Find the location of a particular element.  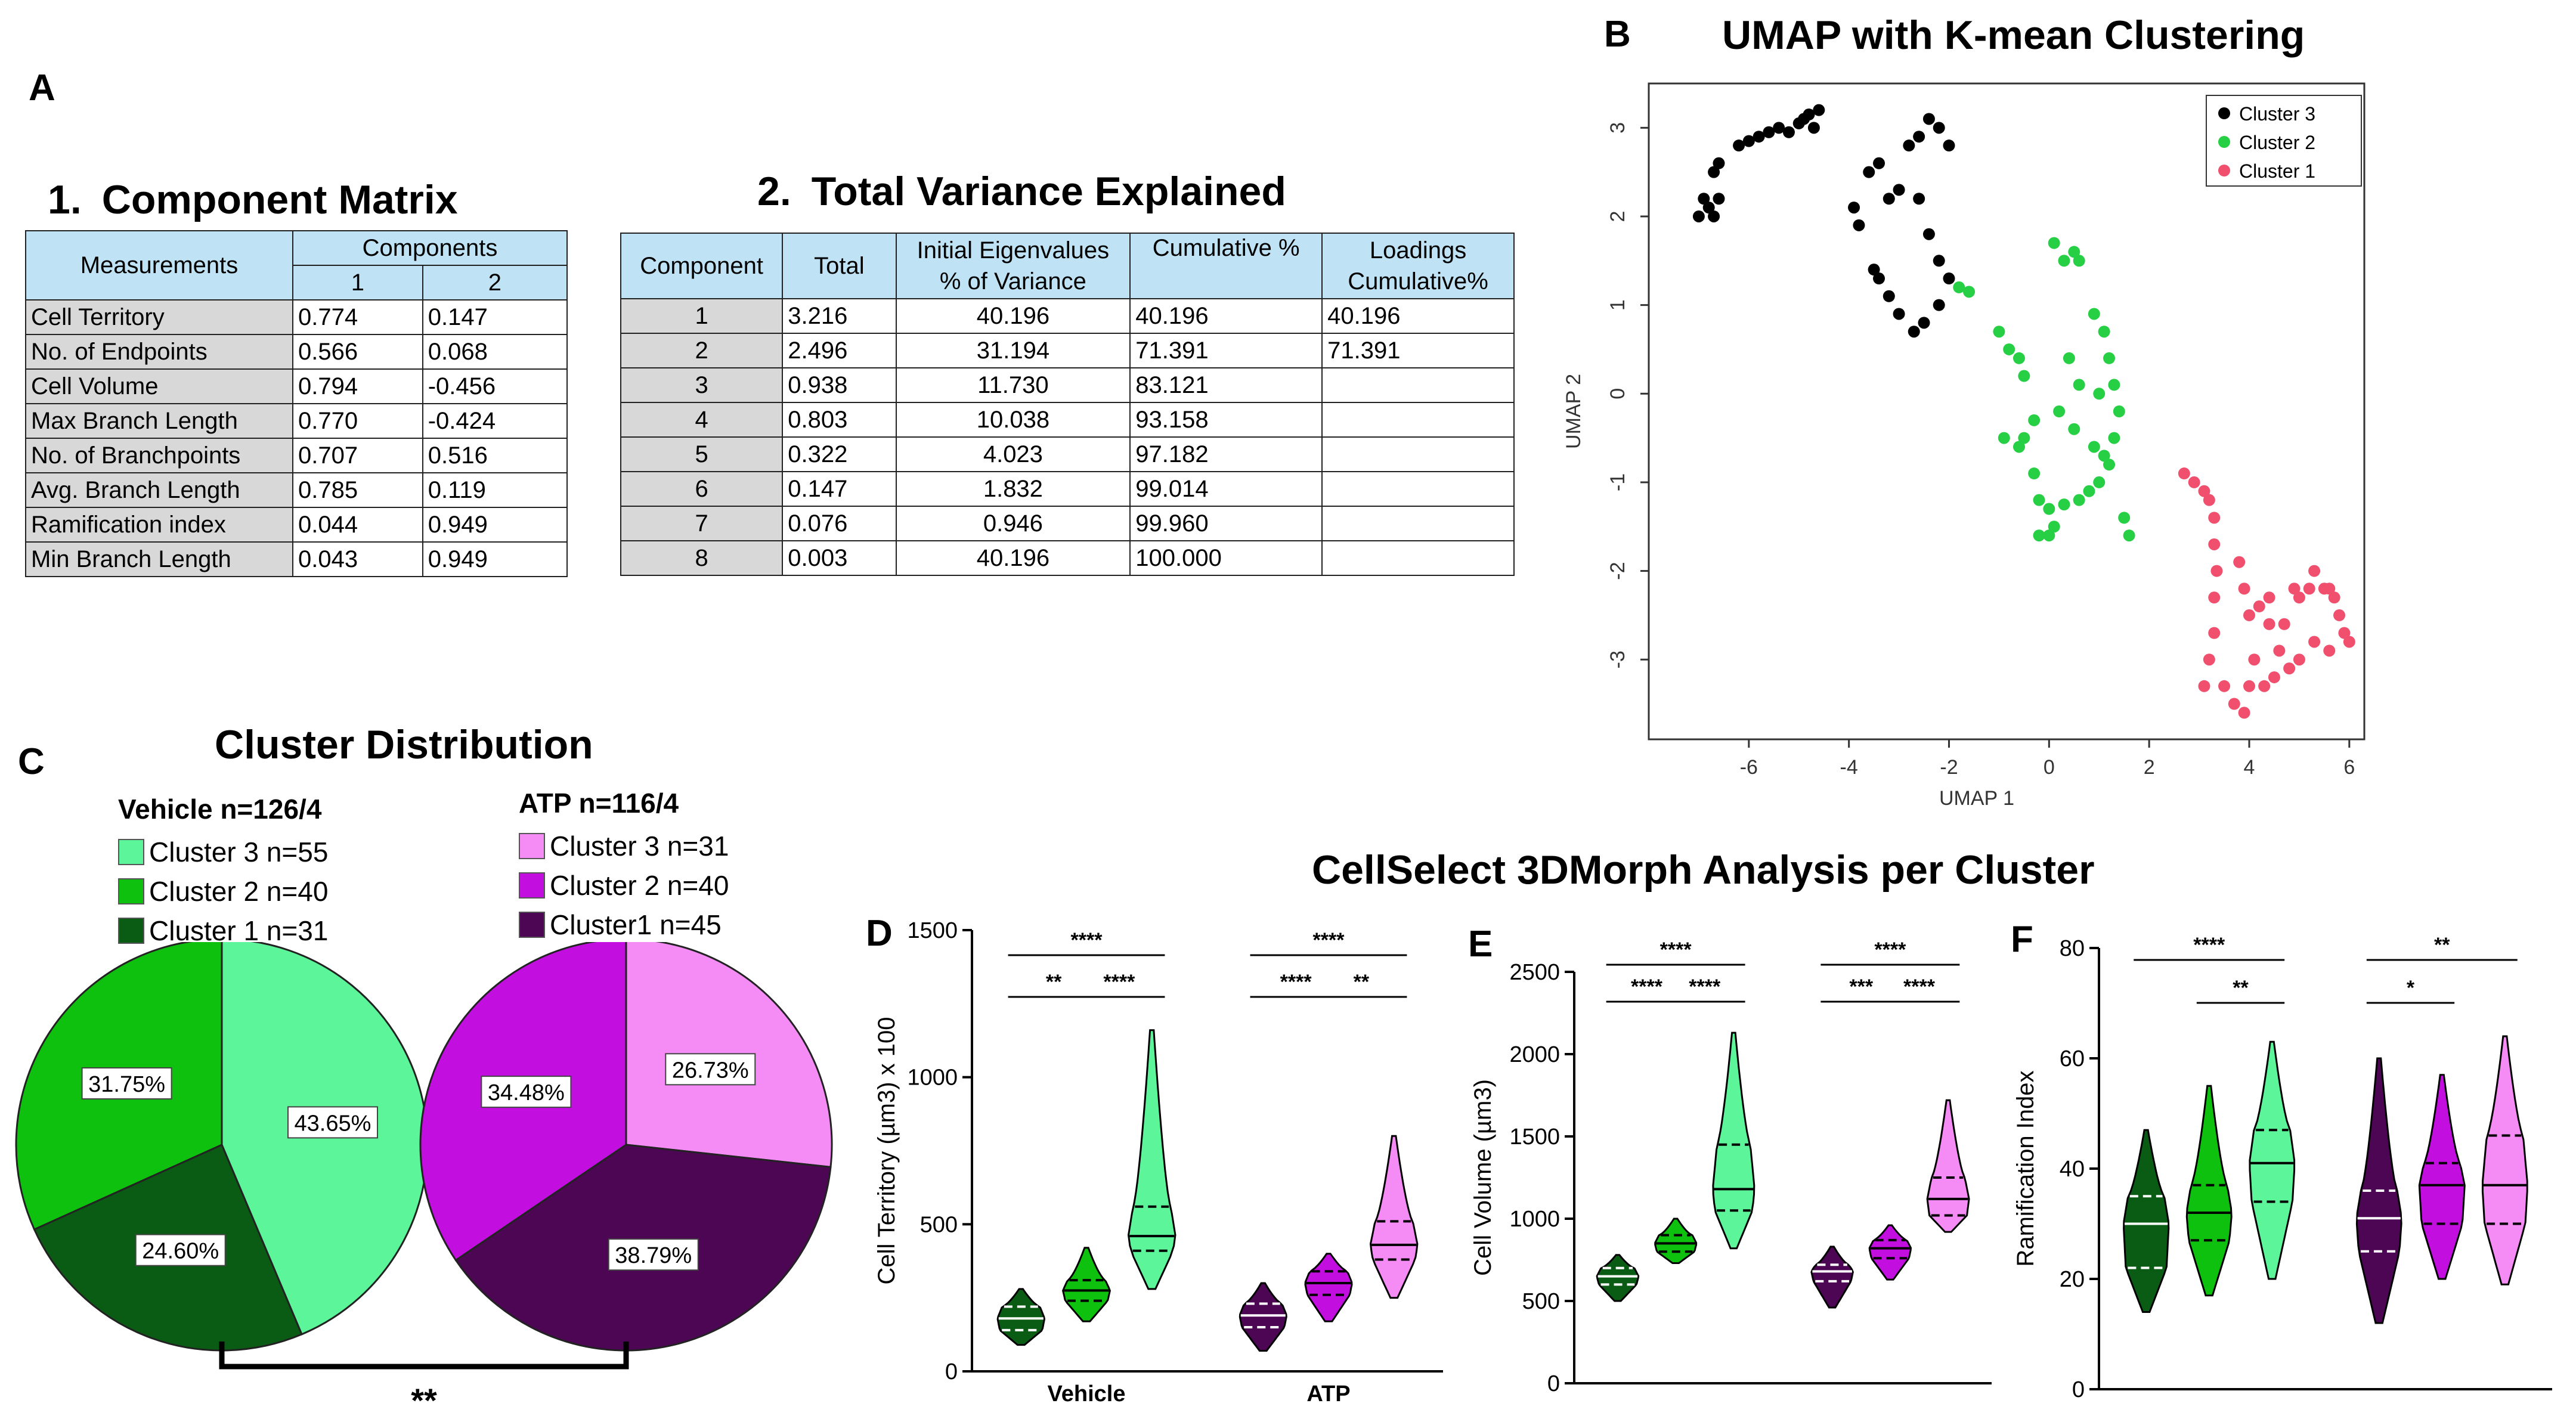

percent-variance-value: 10.038 is located at coordinates (1013, 420).